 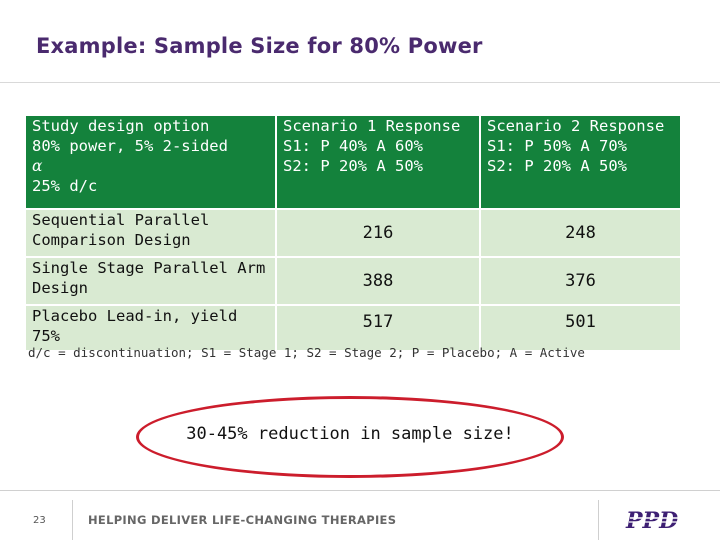 I want to click on row-scenario-2-value: 501, so click(x=580, y=327).